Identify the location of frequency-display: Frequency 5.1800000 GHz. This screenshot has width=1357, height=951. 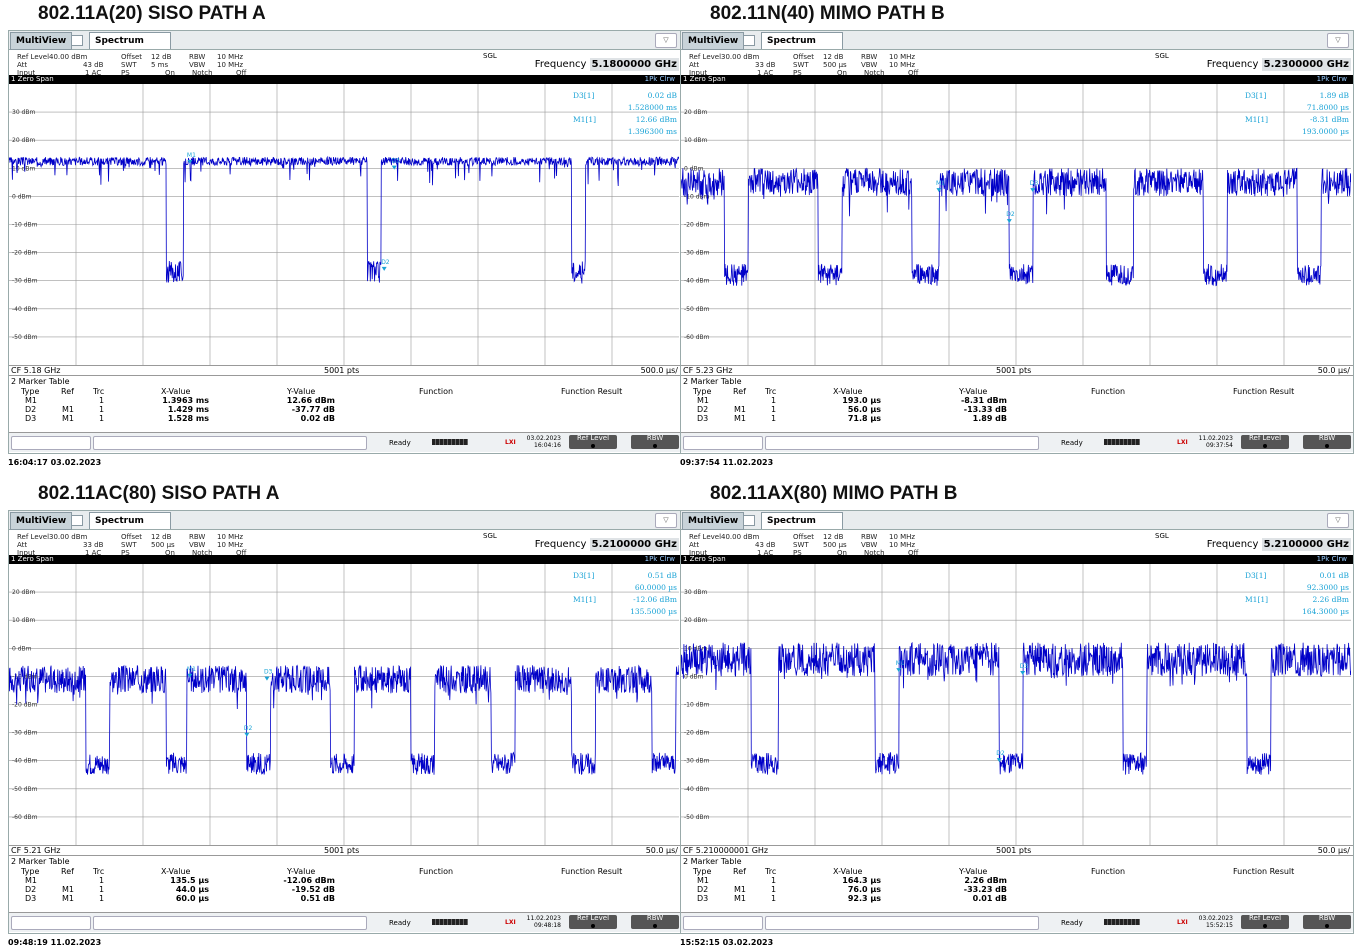
(607, 64).